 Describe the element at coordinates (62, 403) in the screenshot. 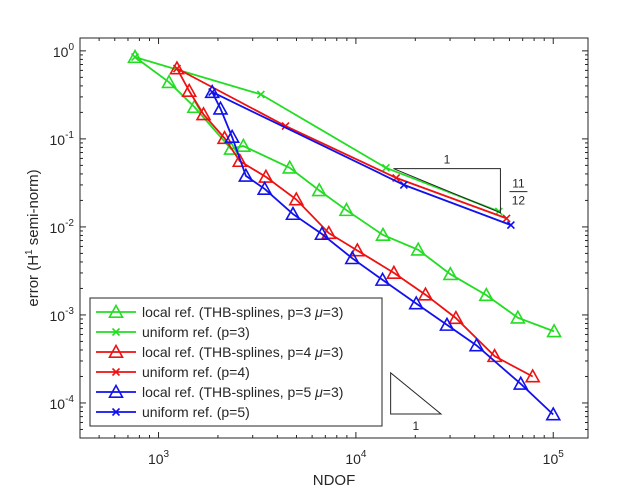

I see `y-tick-label: 10⁻⁴` at that location.